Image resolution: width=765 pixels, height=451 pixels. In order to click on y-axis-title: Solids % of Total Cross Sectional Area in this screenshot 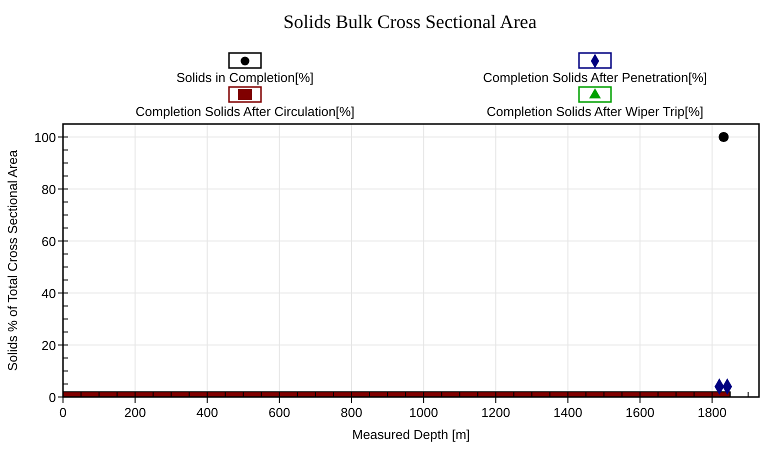, I will do `click(12, 260)`.